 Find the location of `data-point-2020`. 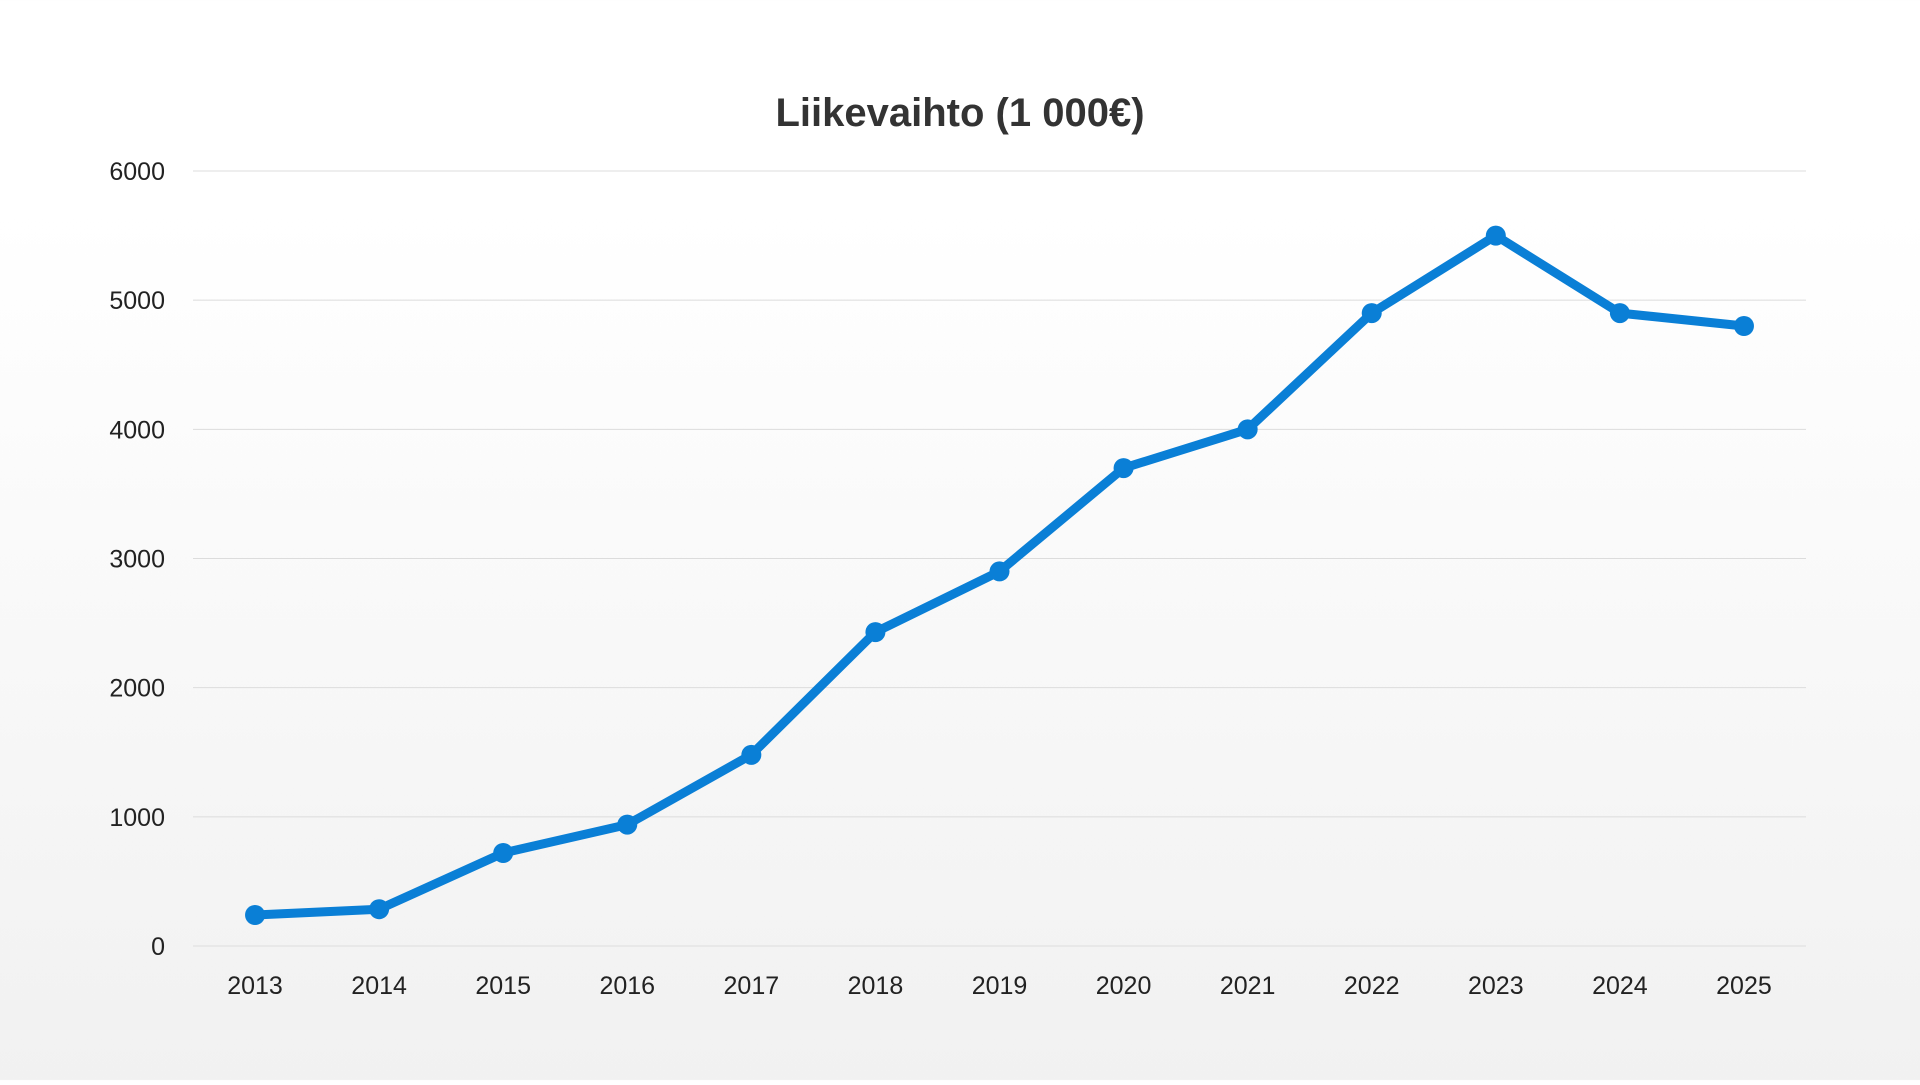

data-point-2020 is located at coordinates (1123, 468).